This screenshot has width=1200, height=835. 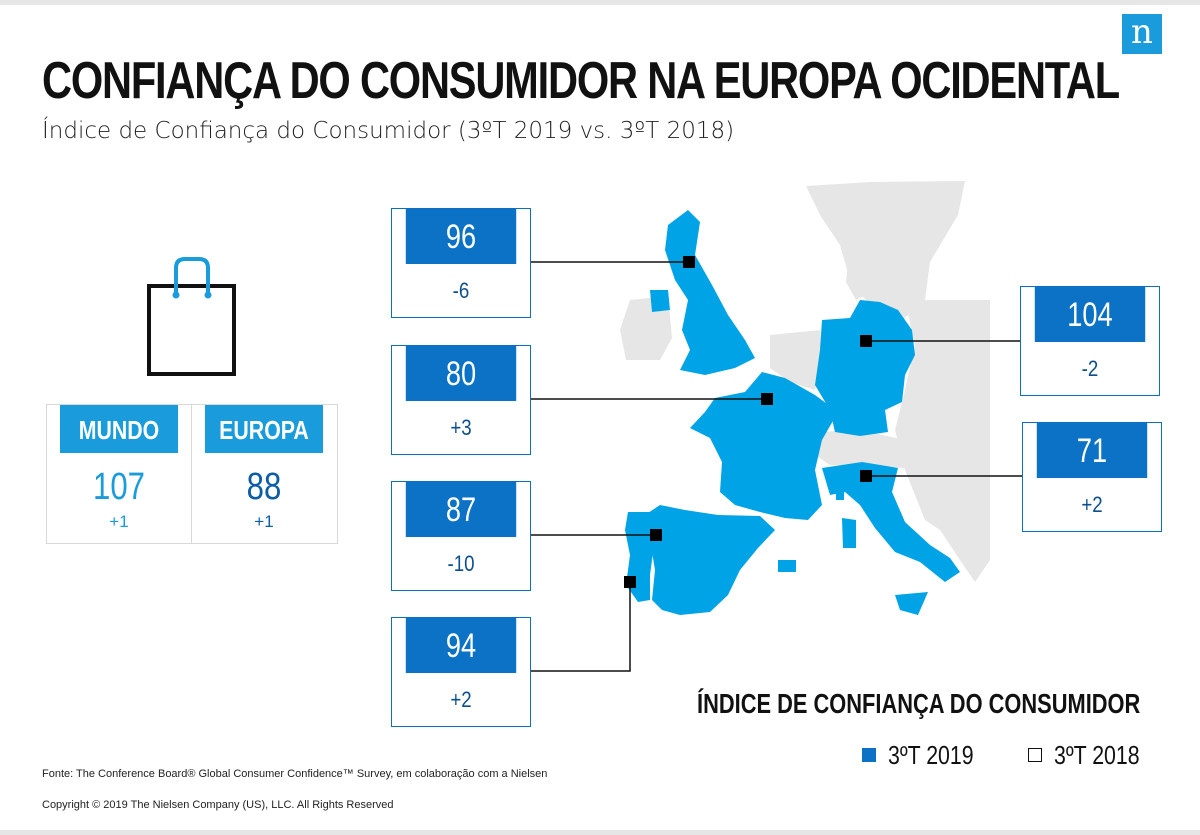 I want to click on map-eastern-europe, so click(x=942, y=441).